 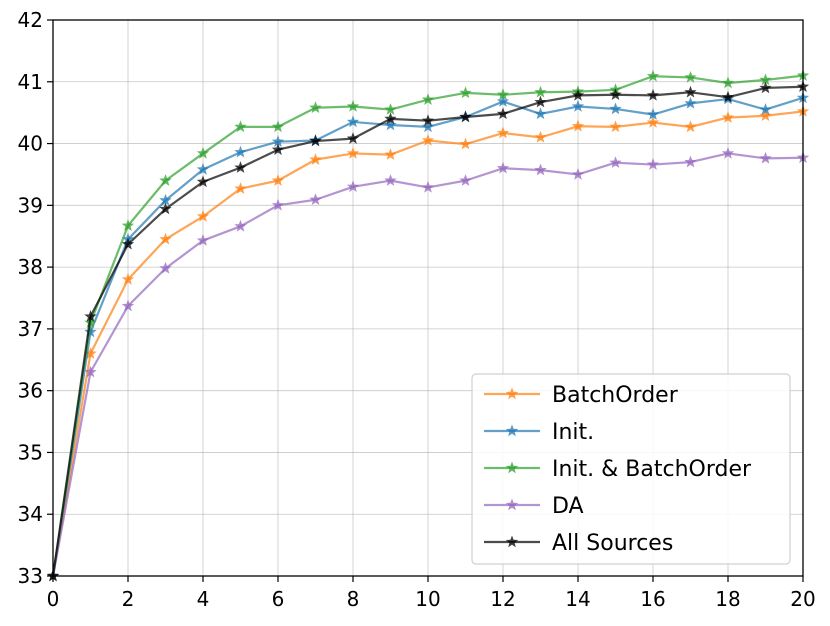 I want to click on y-tick-label: 38, so click(x=30, y=267).